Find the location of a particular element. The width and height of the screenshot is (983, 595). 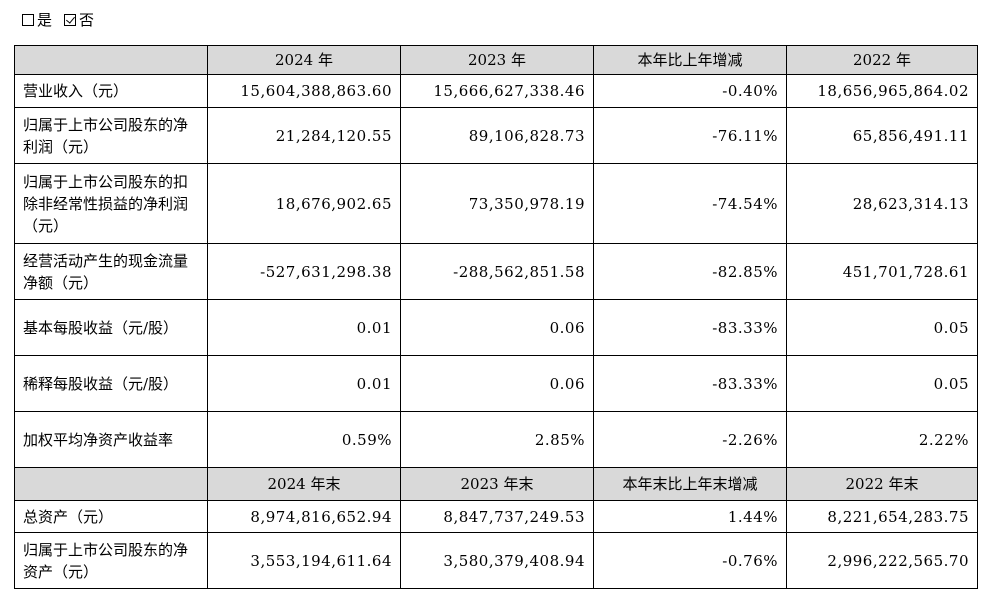

value-cell: 3,580,379,408.94 is located at coordinates (497, 560).